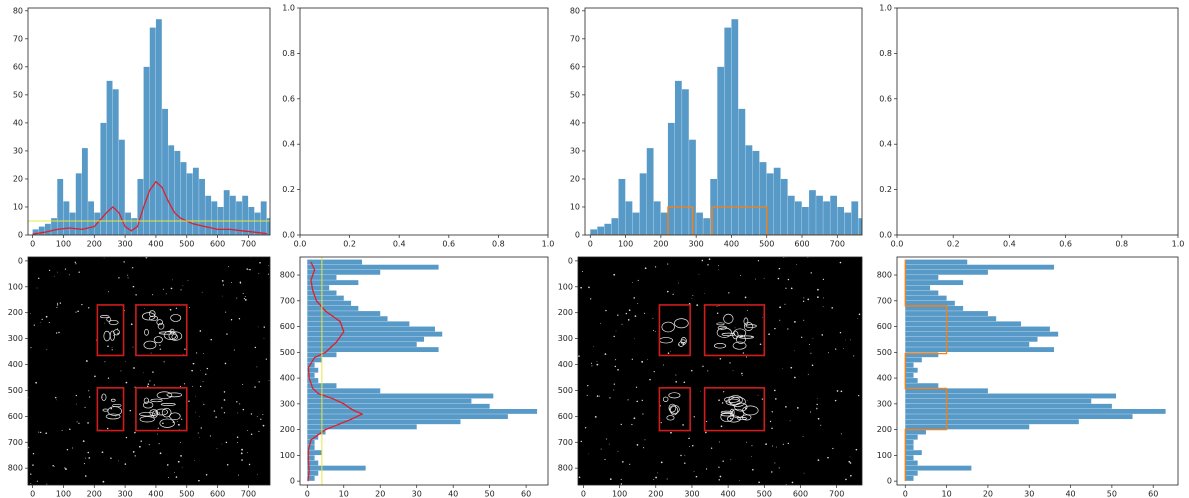 The width and height of the screenshot is (1189, 498). What do you see at coordinates (124, 494) in the screenshot?
I see `x-tick-label: 300` at bounding box center [124, 494].